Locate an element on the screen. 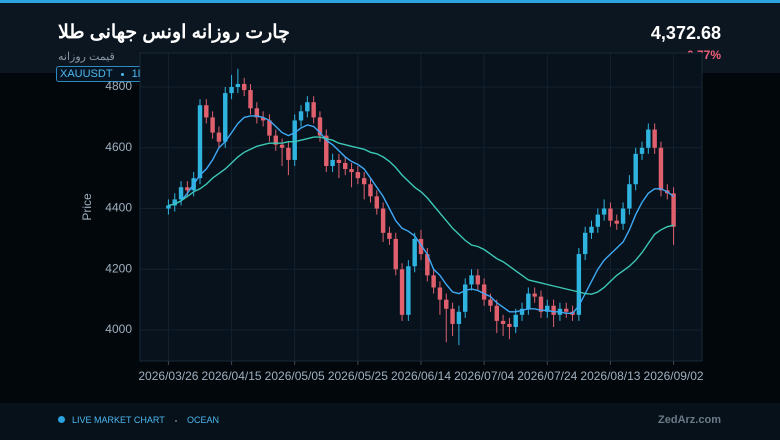 The width and height of the screenshot is (780, 440). x-tick-label: 2026/09/02 is located at coordinates (674, 376).